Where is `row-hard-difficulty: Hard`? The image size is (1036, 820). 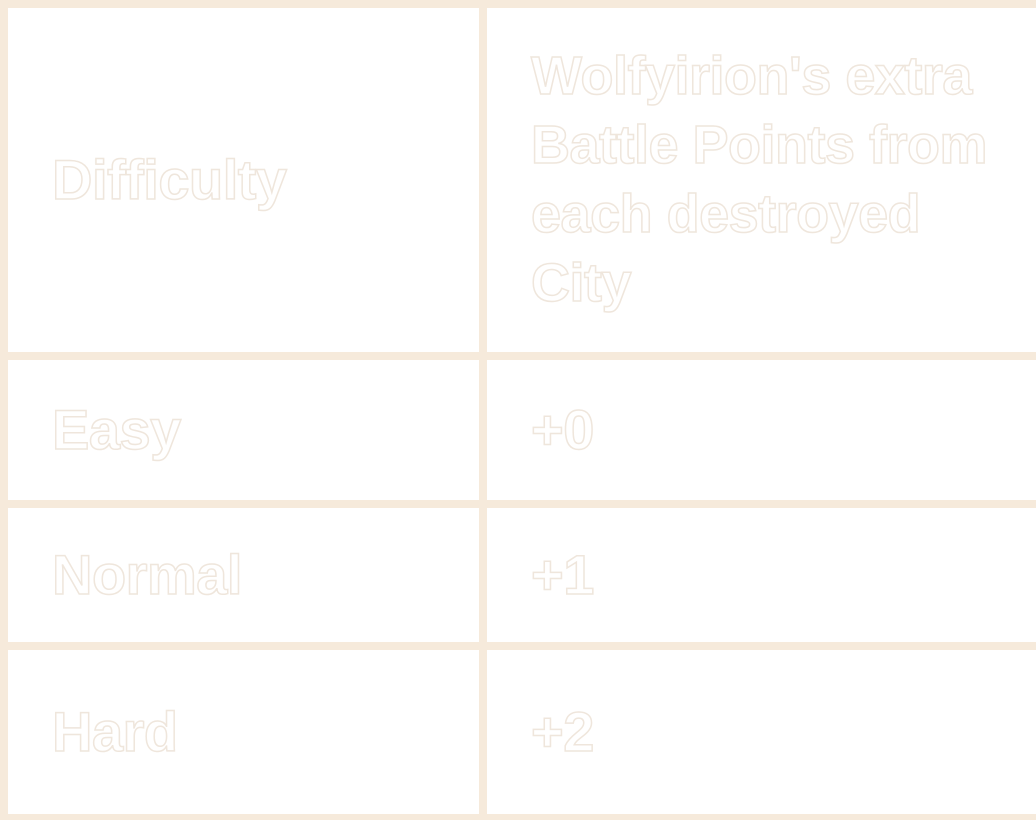
row-hard-difficulty: Hard is located at coordinates (243, 732).